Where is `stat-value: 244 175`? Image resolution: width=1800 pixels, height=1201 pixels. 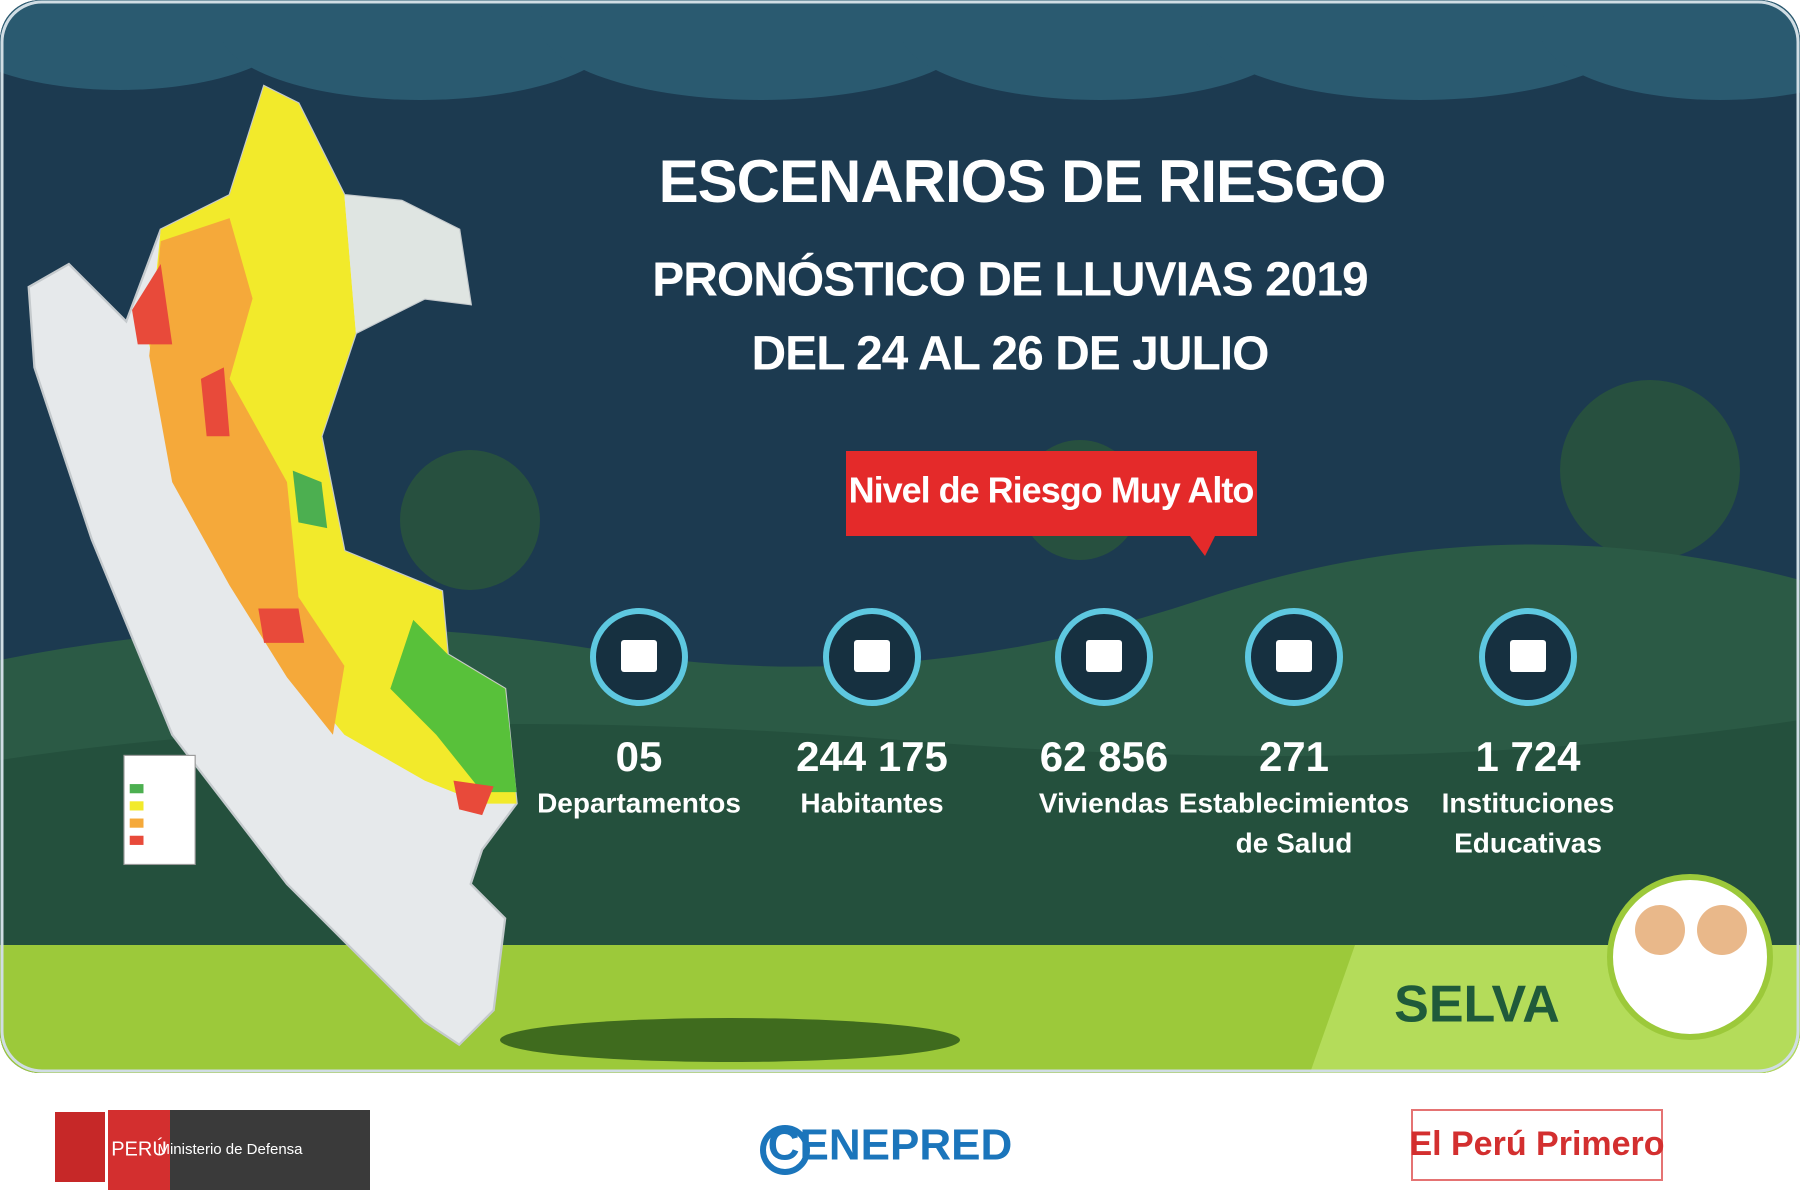
stat-value: 244 175 is located at coordinates (872, 756).